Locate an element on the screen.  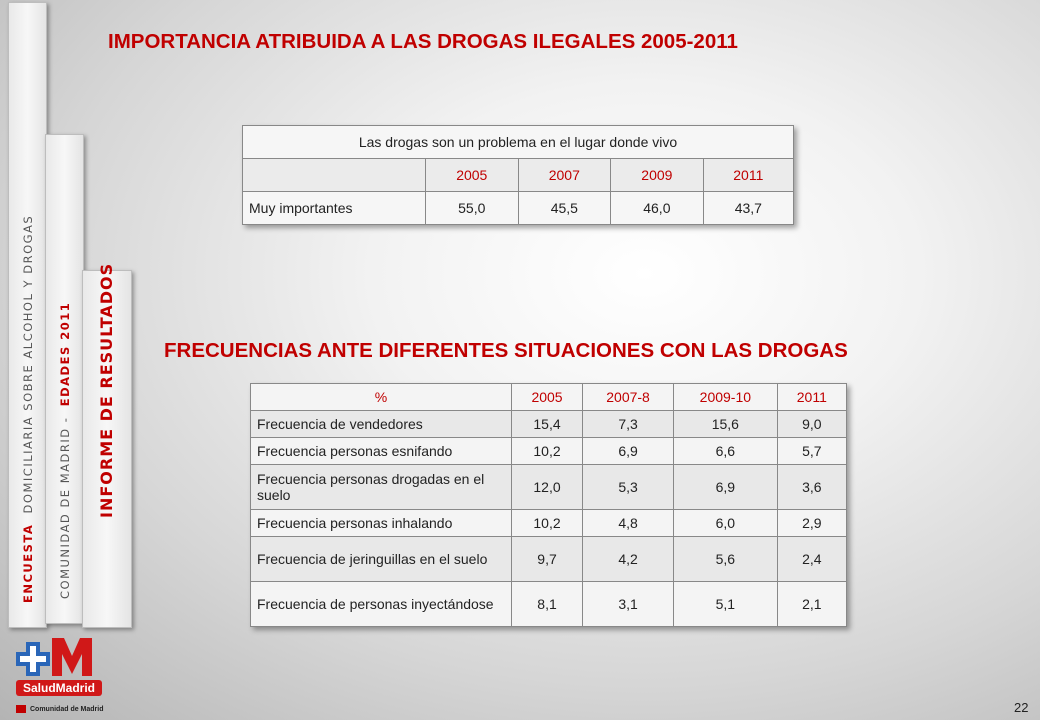
cell-value: 4,8 is located at coordinates (628, 523).